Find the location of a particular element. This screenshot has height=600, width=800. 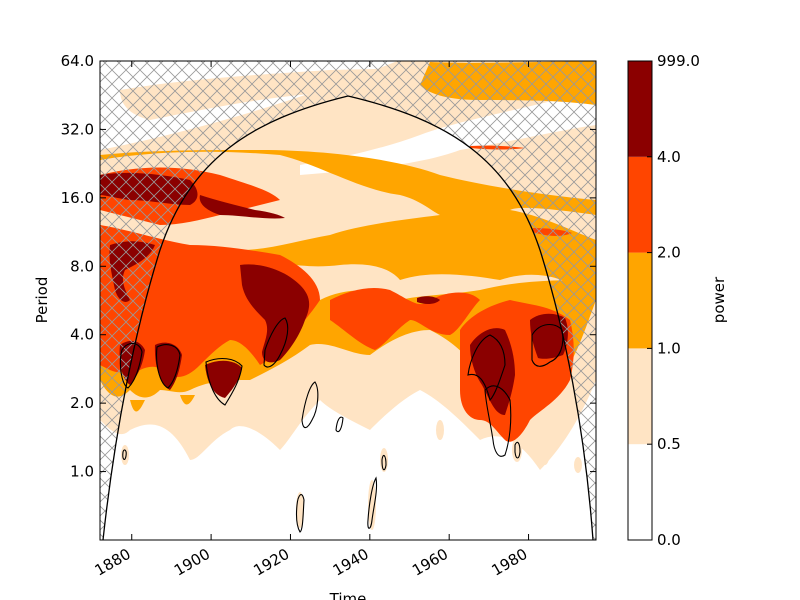

y-tick-label: 2.0 is located at coordinates (82, 403).